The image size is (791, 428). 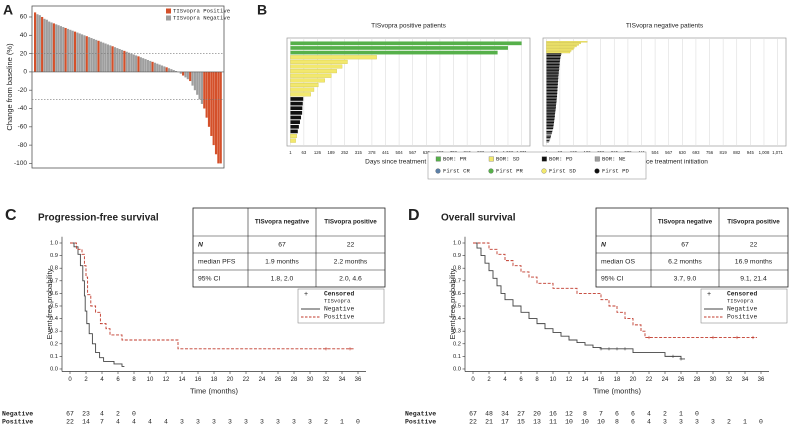 I want to click on subplot-title: TISvopra positive patients, so click(x=409, y=26).